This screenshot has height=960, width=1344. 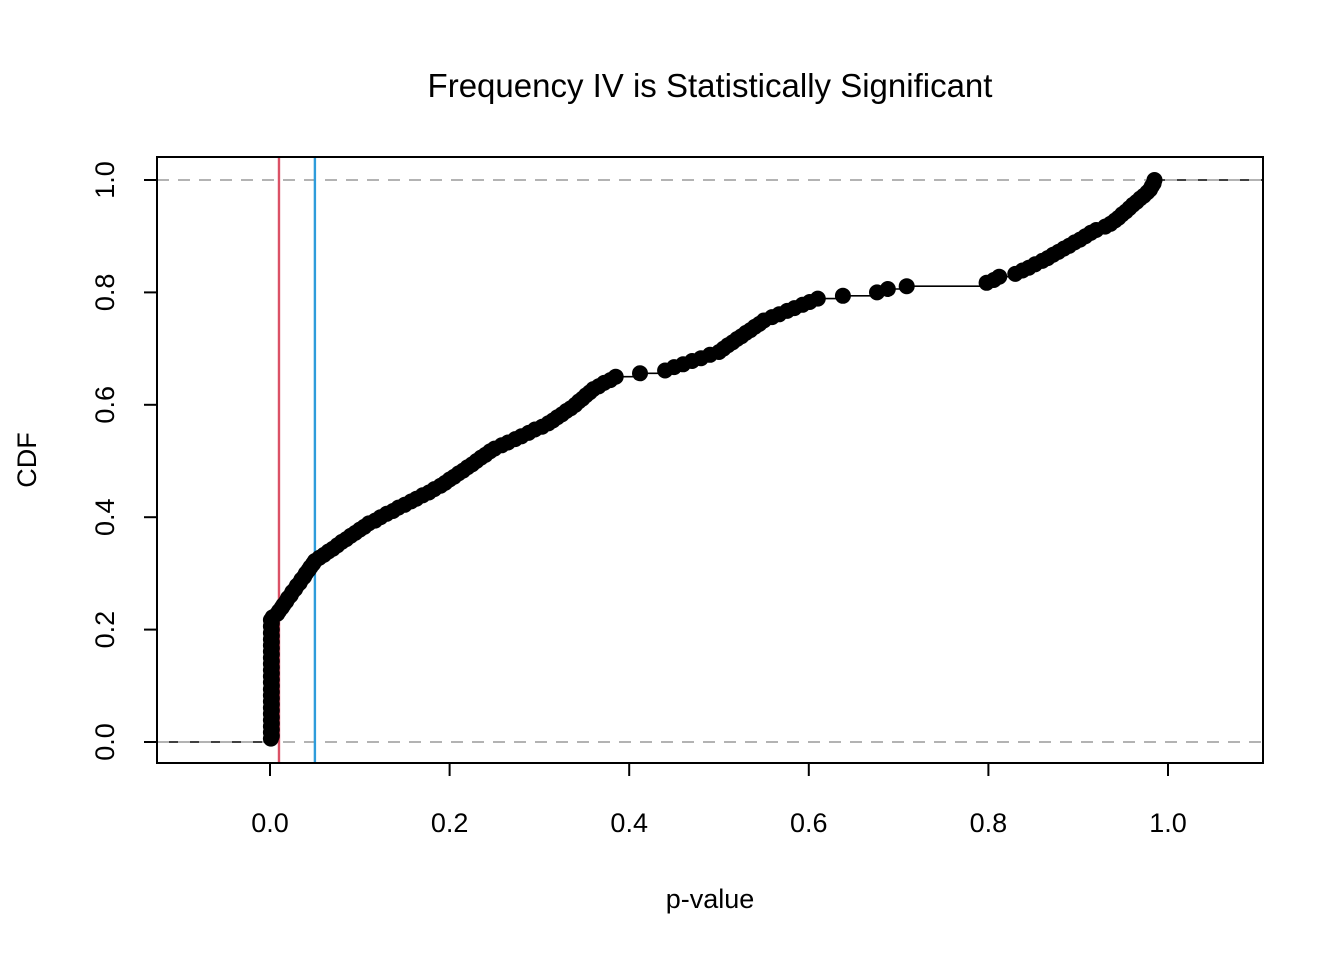 What do you see at coordinates (629, 823) in the screenshot?
I see `x-tick-label: 0.4` at bounding box center [629, 823].